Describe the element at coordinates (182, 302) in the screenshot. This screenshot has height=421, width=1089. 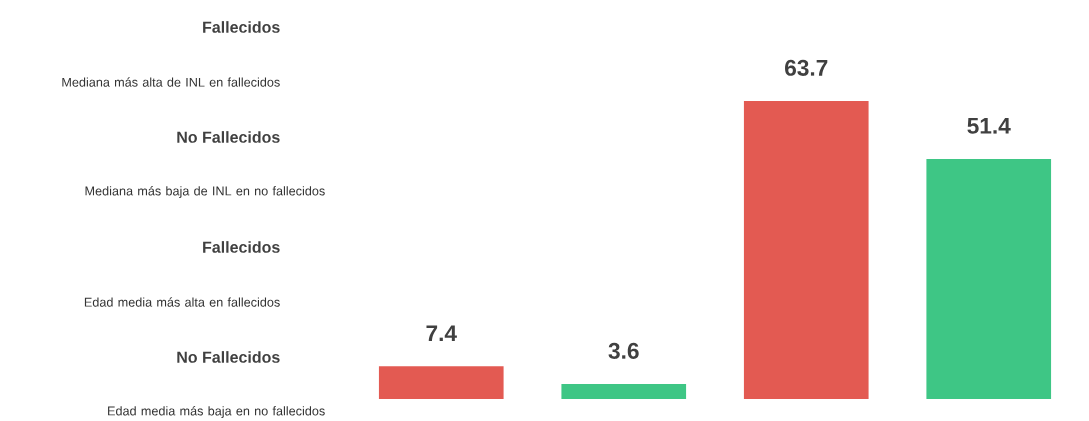
I see `text: Edad media más alta en fallecidos` at that location.